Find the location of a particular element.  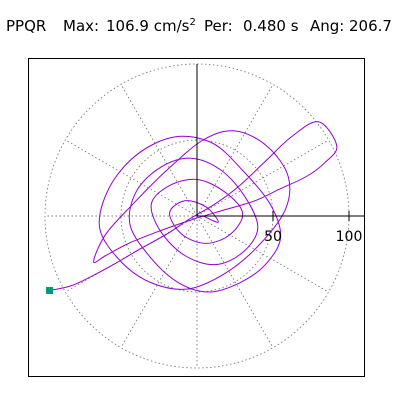

max-value-group: 106.9 cm/s2 is located at coordinates (151, 26).